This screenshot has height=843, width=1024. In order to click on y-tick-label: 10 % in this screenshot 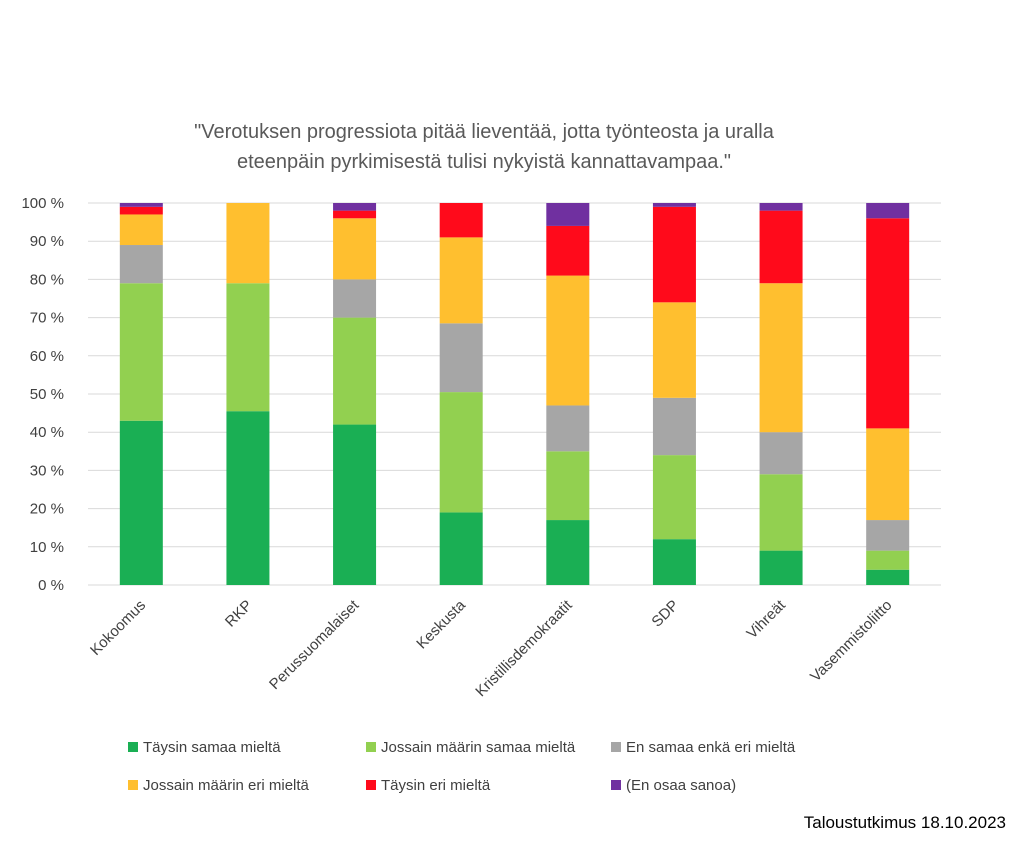, I will do `click(47, 547)`.